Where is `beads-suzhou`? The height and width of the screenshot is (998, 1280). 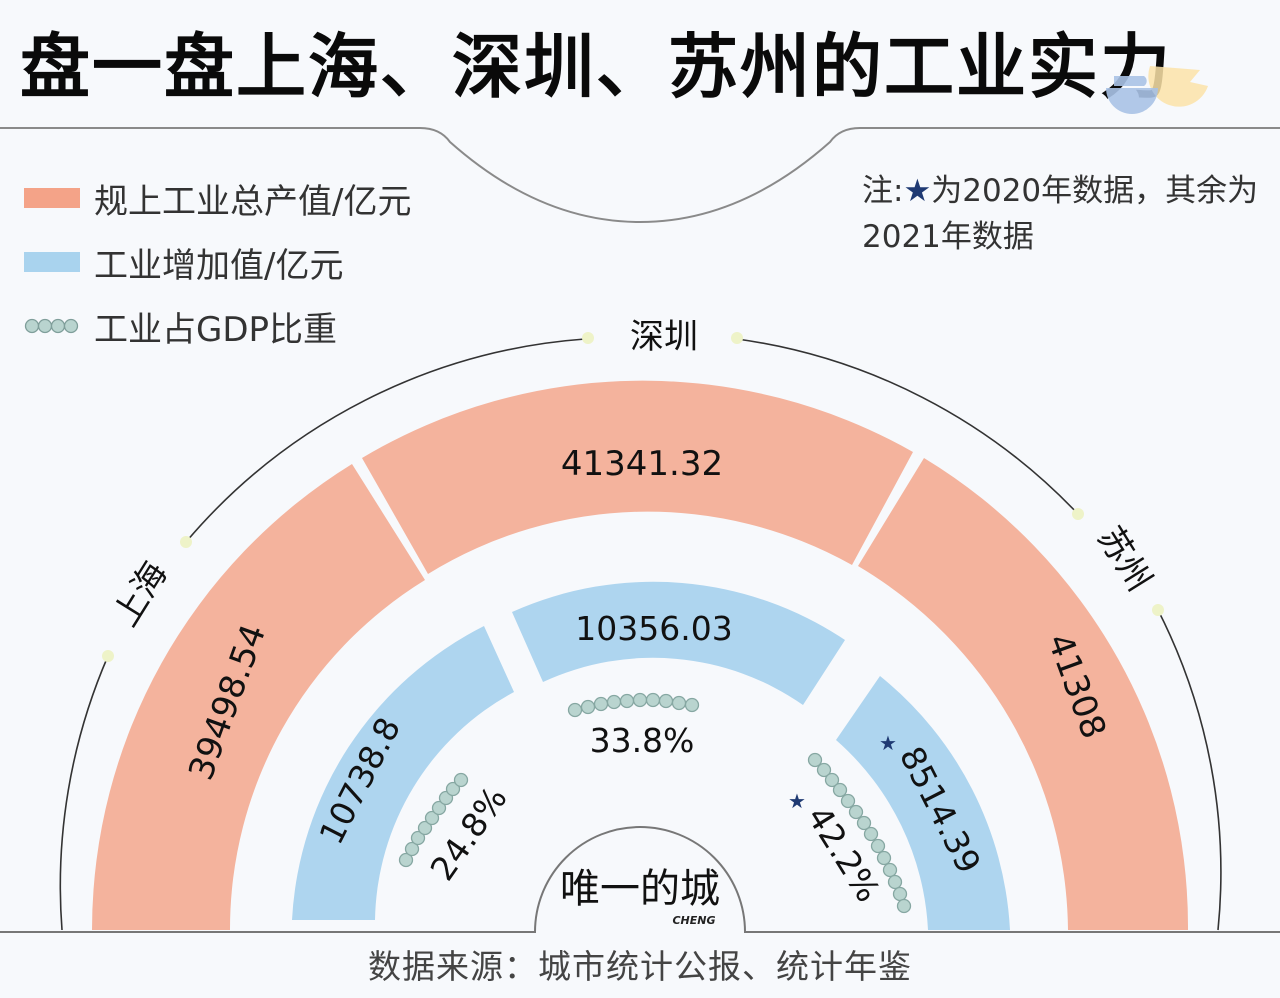
beads-suzhou is located at coordinates (859, 833).